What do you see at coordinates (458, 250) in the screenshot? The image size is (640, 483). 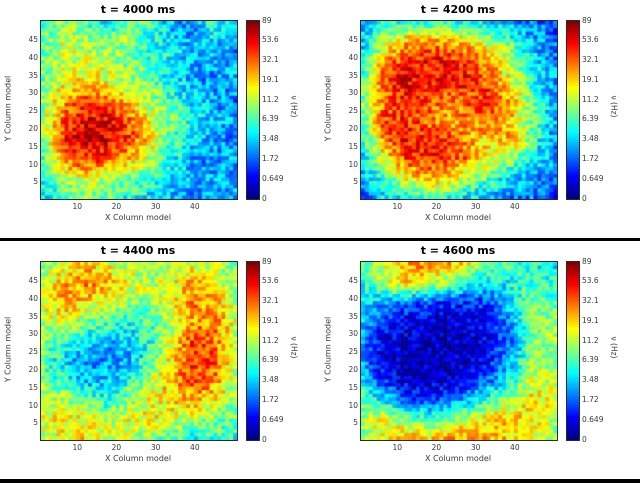 I see `panel-title: t = 4600 ms` at bounding box center [458, 250].